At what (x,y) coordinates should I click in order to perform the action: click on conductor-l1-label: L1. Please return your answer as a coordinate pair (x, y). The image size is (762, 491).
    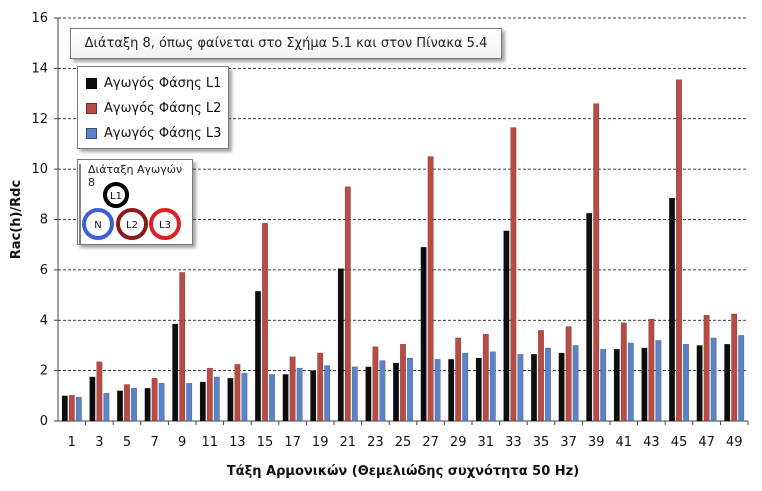
    Looking at the image, I should click on (116, 196).